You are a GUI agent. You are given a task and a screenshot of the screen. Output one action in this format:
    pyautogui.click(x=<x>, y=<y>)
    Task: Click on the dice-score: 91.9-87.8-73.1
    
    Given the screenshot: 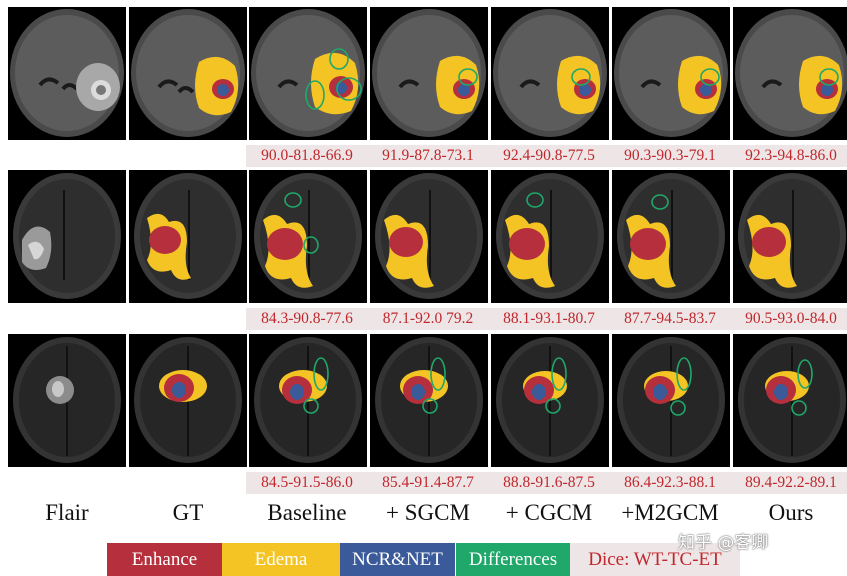 What is the action you would take?
    pyautogui.click(x=428, y=156)
    